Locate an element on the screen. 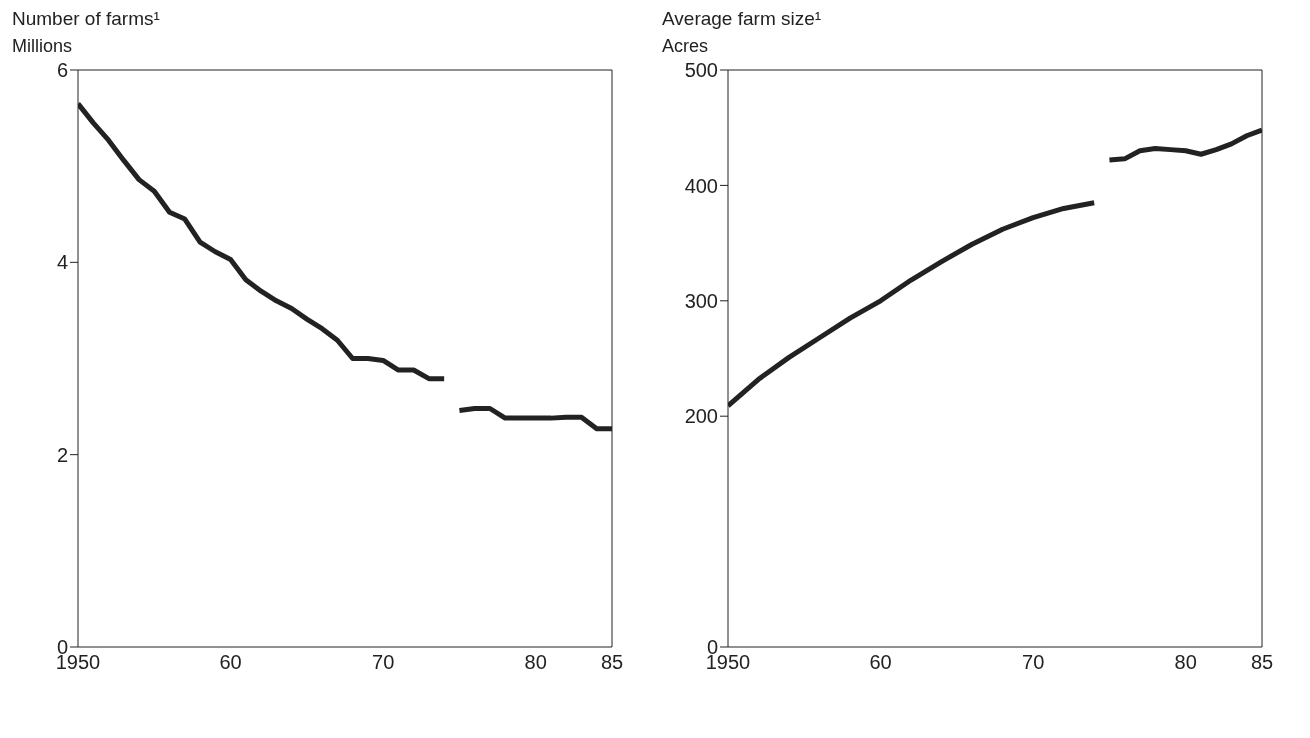  y-tick-label: 2 is located at coordinates (62, 454).